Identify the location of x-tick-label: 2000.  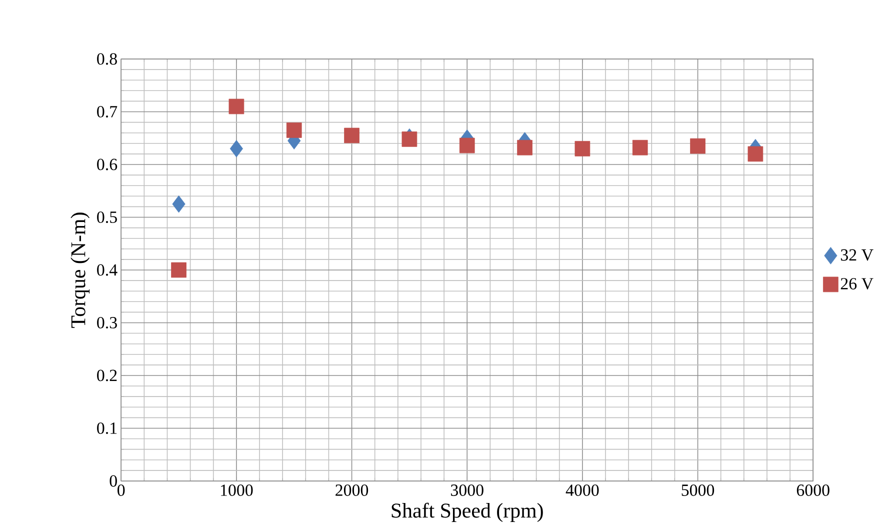
(352, 490).